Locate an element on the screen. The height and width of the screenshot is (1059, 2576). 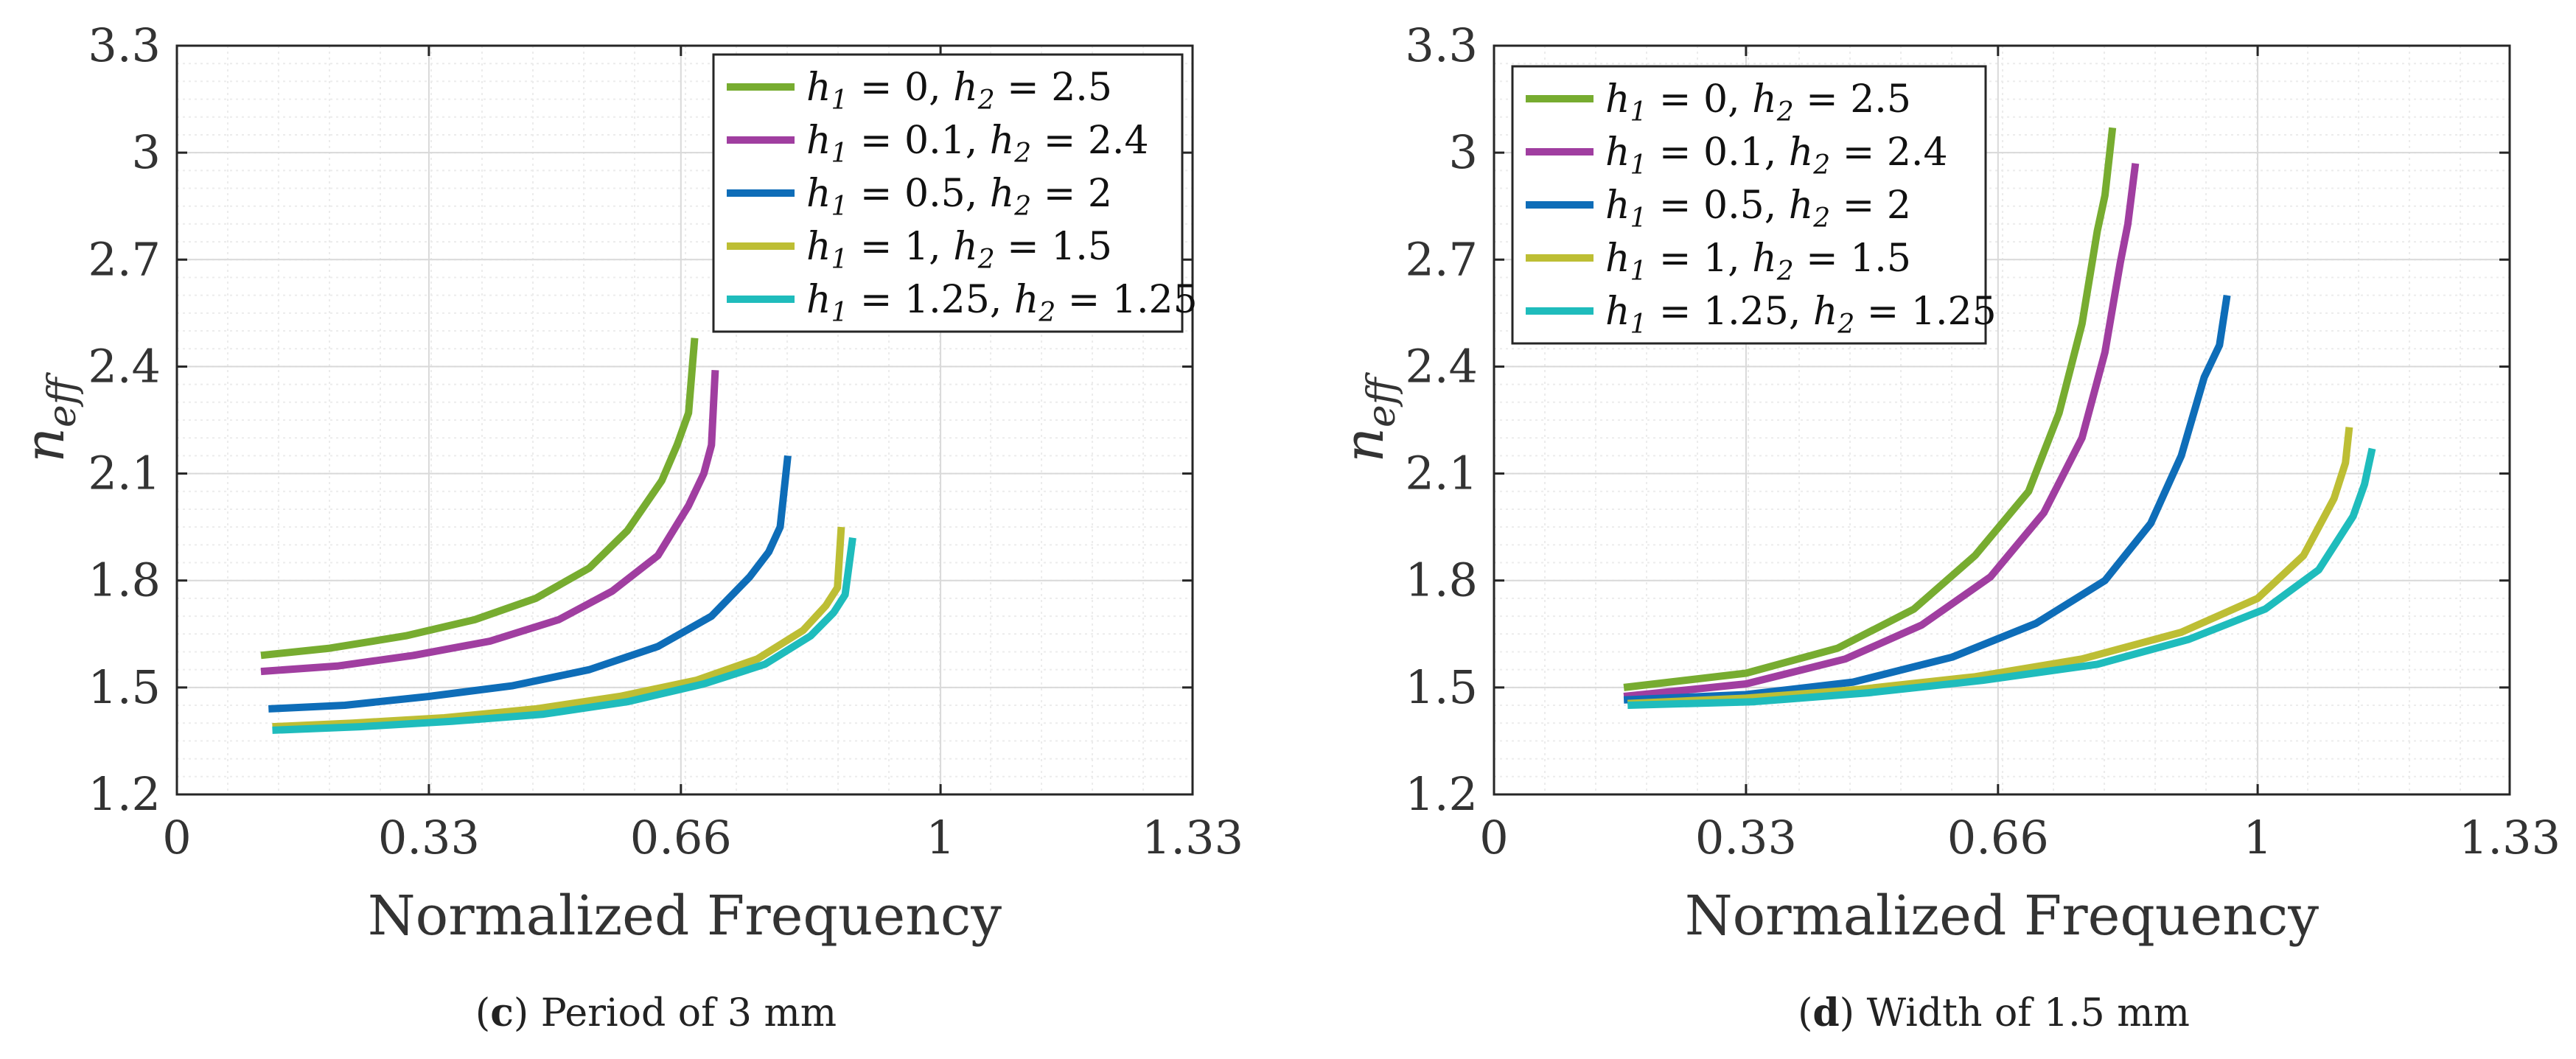
y-tick-label: 2.1 is located at coordinates (1441, 473).